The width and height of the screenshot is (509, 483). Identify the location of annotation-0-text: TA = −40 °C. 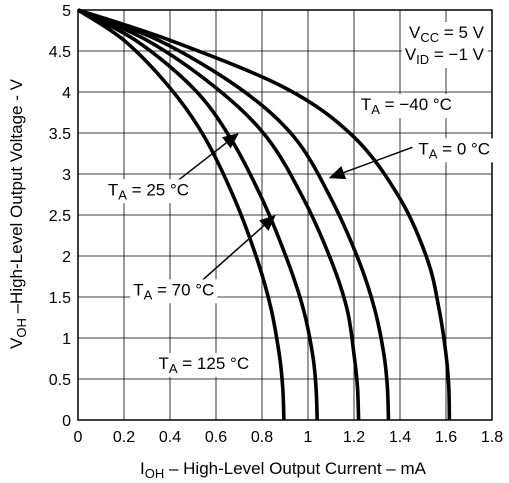
(406, 106).